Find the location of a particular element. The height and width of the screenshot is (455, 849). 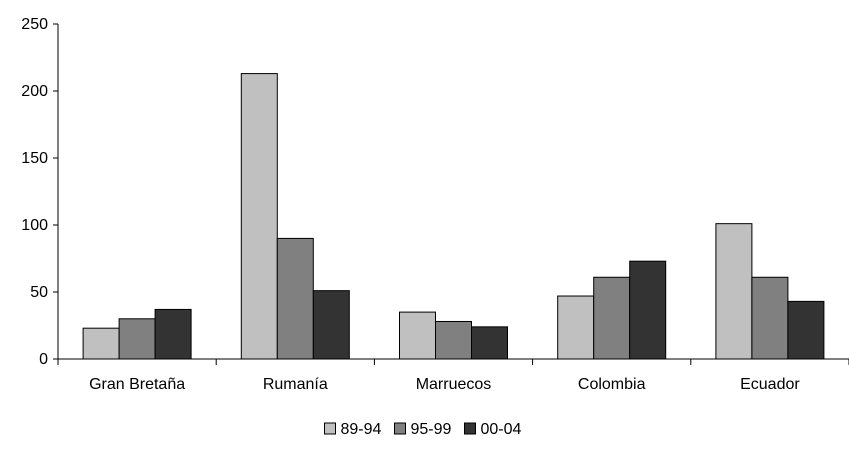

x-tick-label: Marruecos is located at coordinates (454, 384).